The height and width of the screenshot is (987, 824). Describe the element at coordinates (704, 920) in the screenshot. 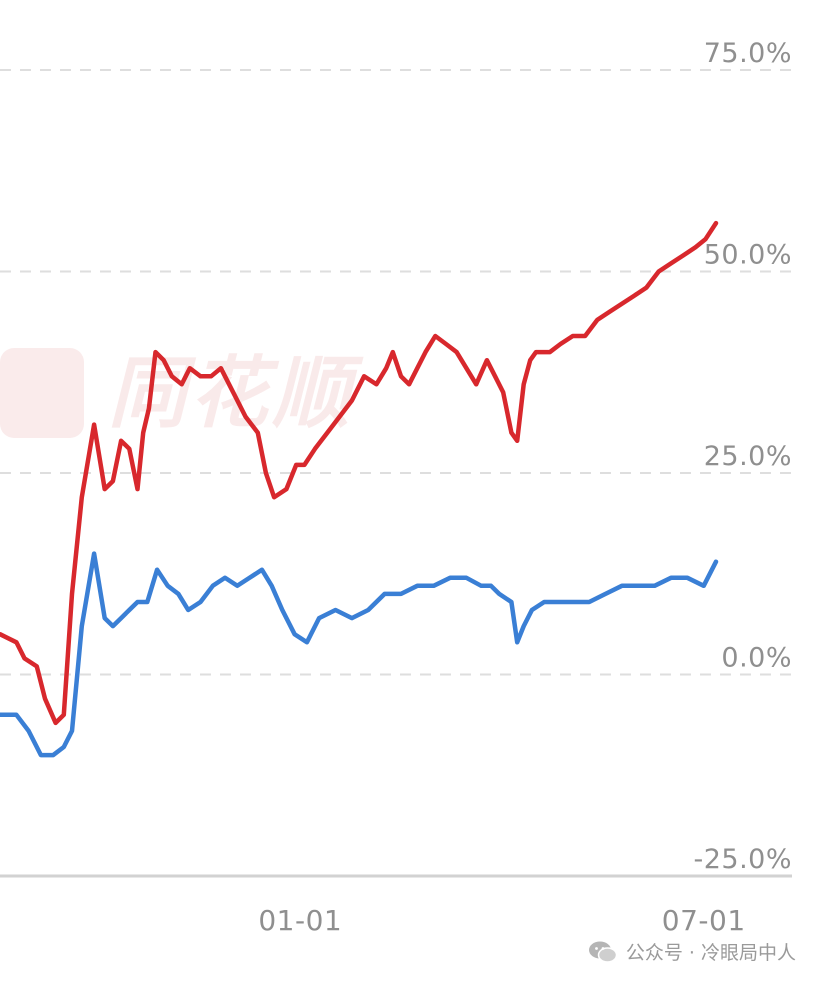

I see `x-tick-label: 07-01` at that location.